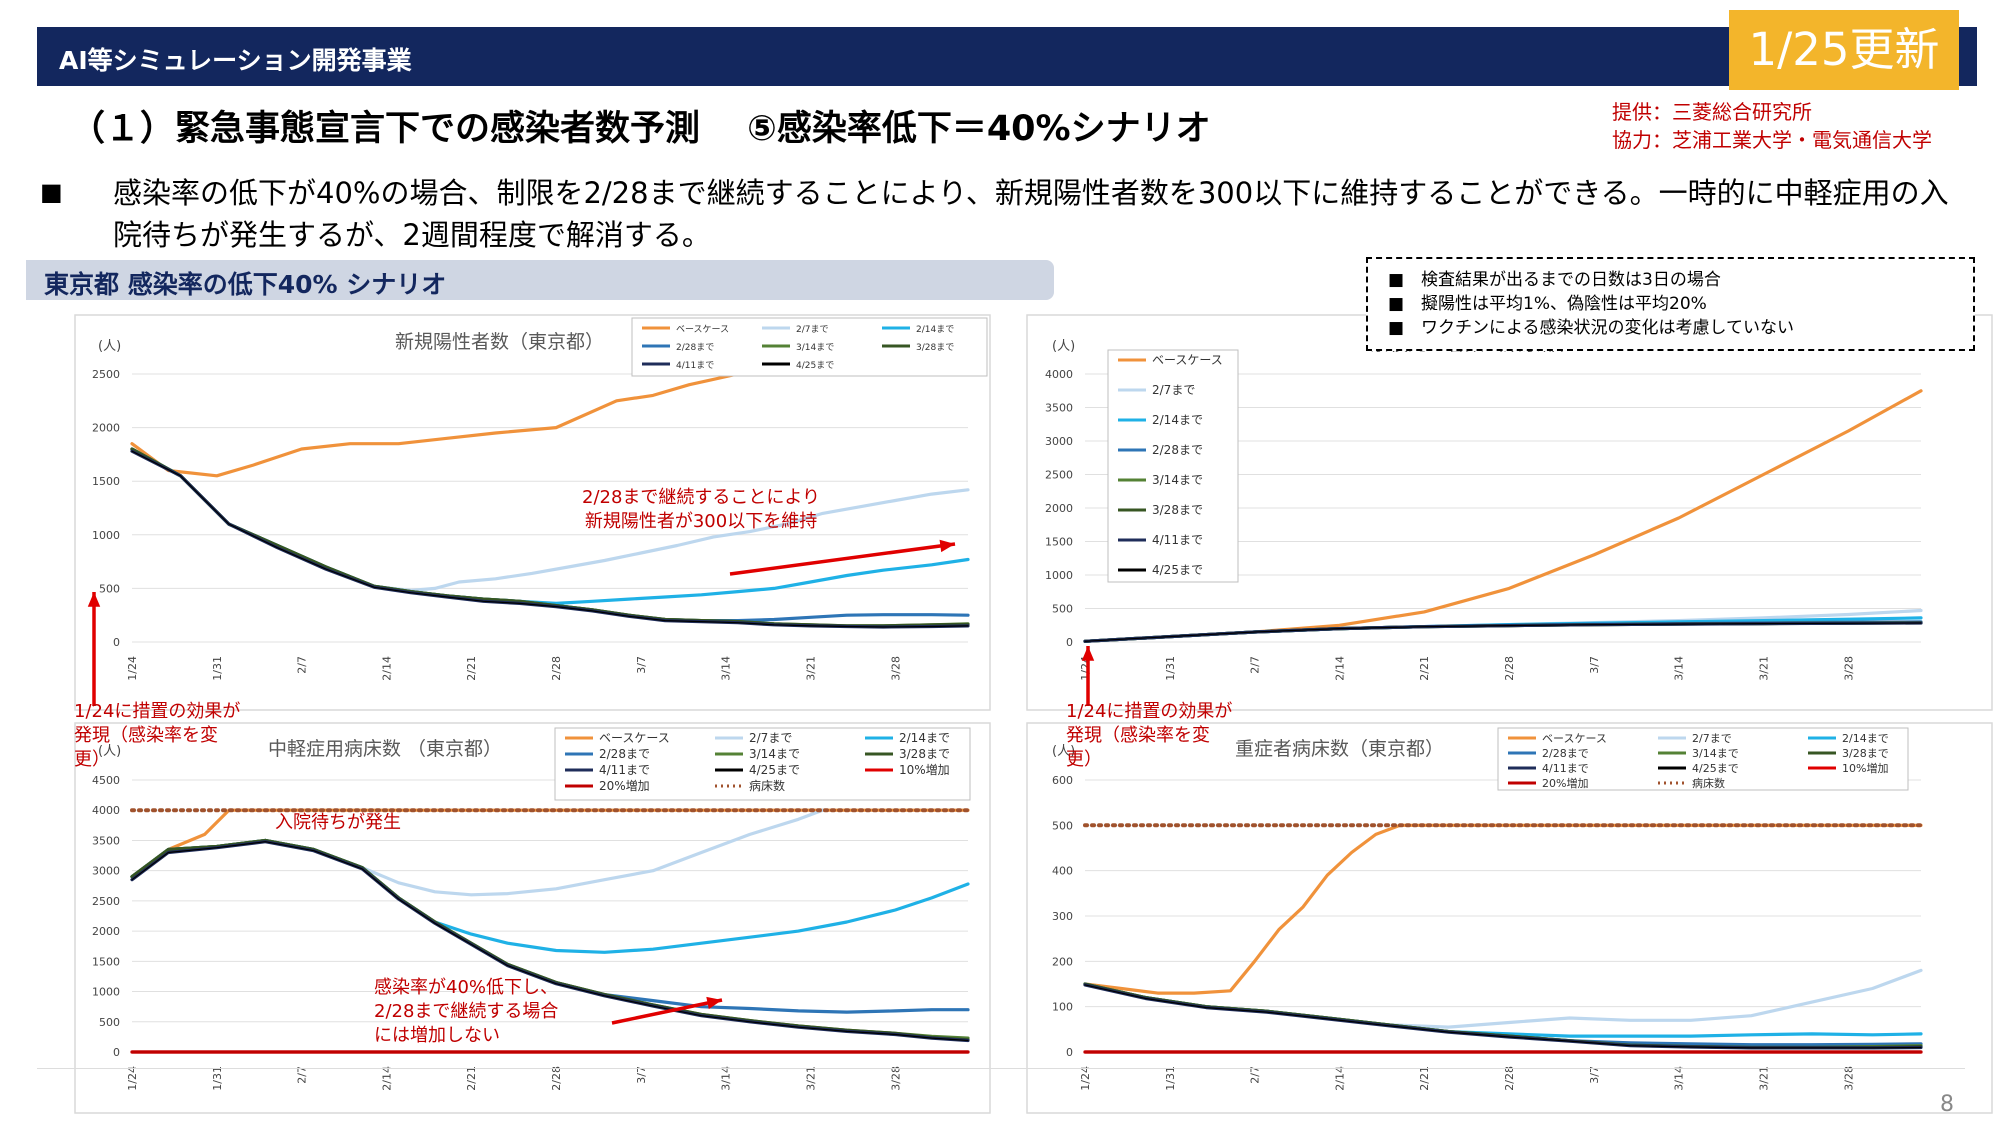 This screenshot has width=2000, height=1125. I want to click on header-bar: AI等シミュレーション開発事業, so click(1007, 56).